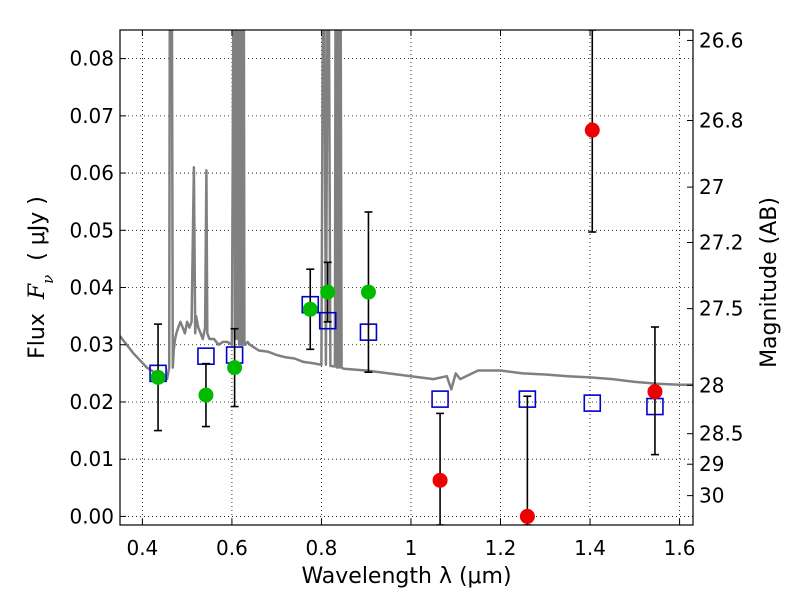 This screenshot has height=600, width=800. Describe the element at coordinates (91, 230) in the screenshot. I see `y-tick-label: 0.05` at that location.